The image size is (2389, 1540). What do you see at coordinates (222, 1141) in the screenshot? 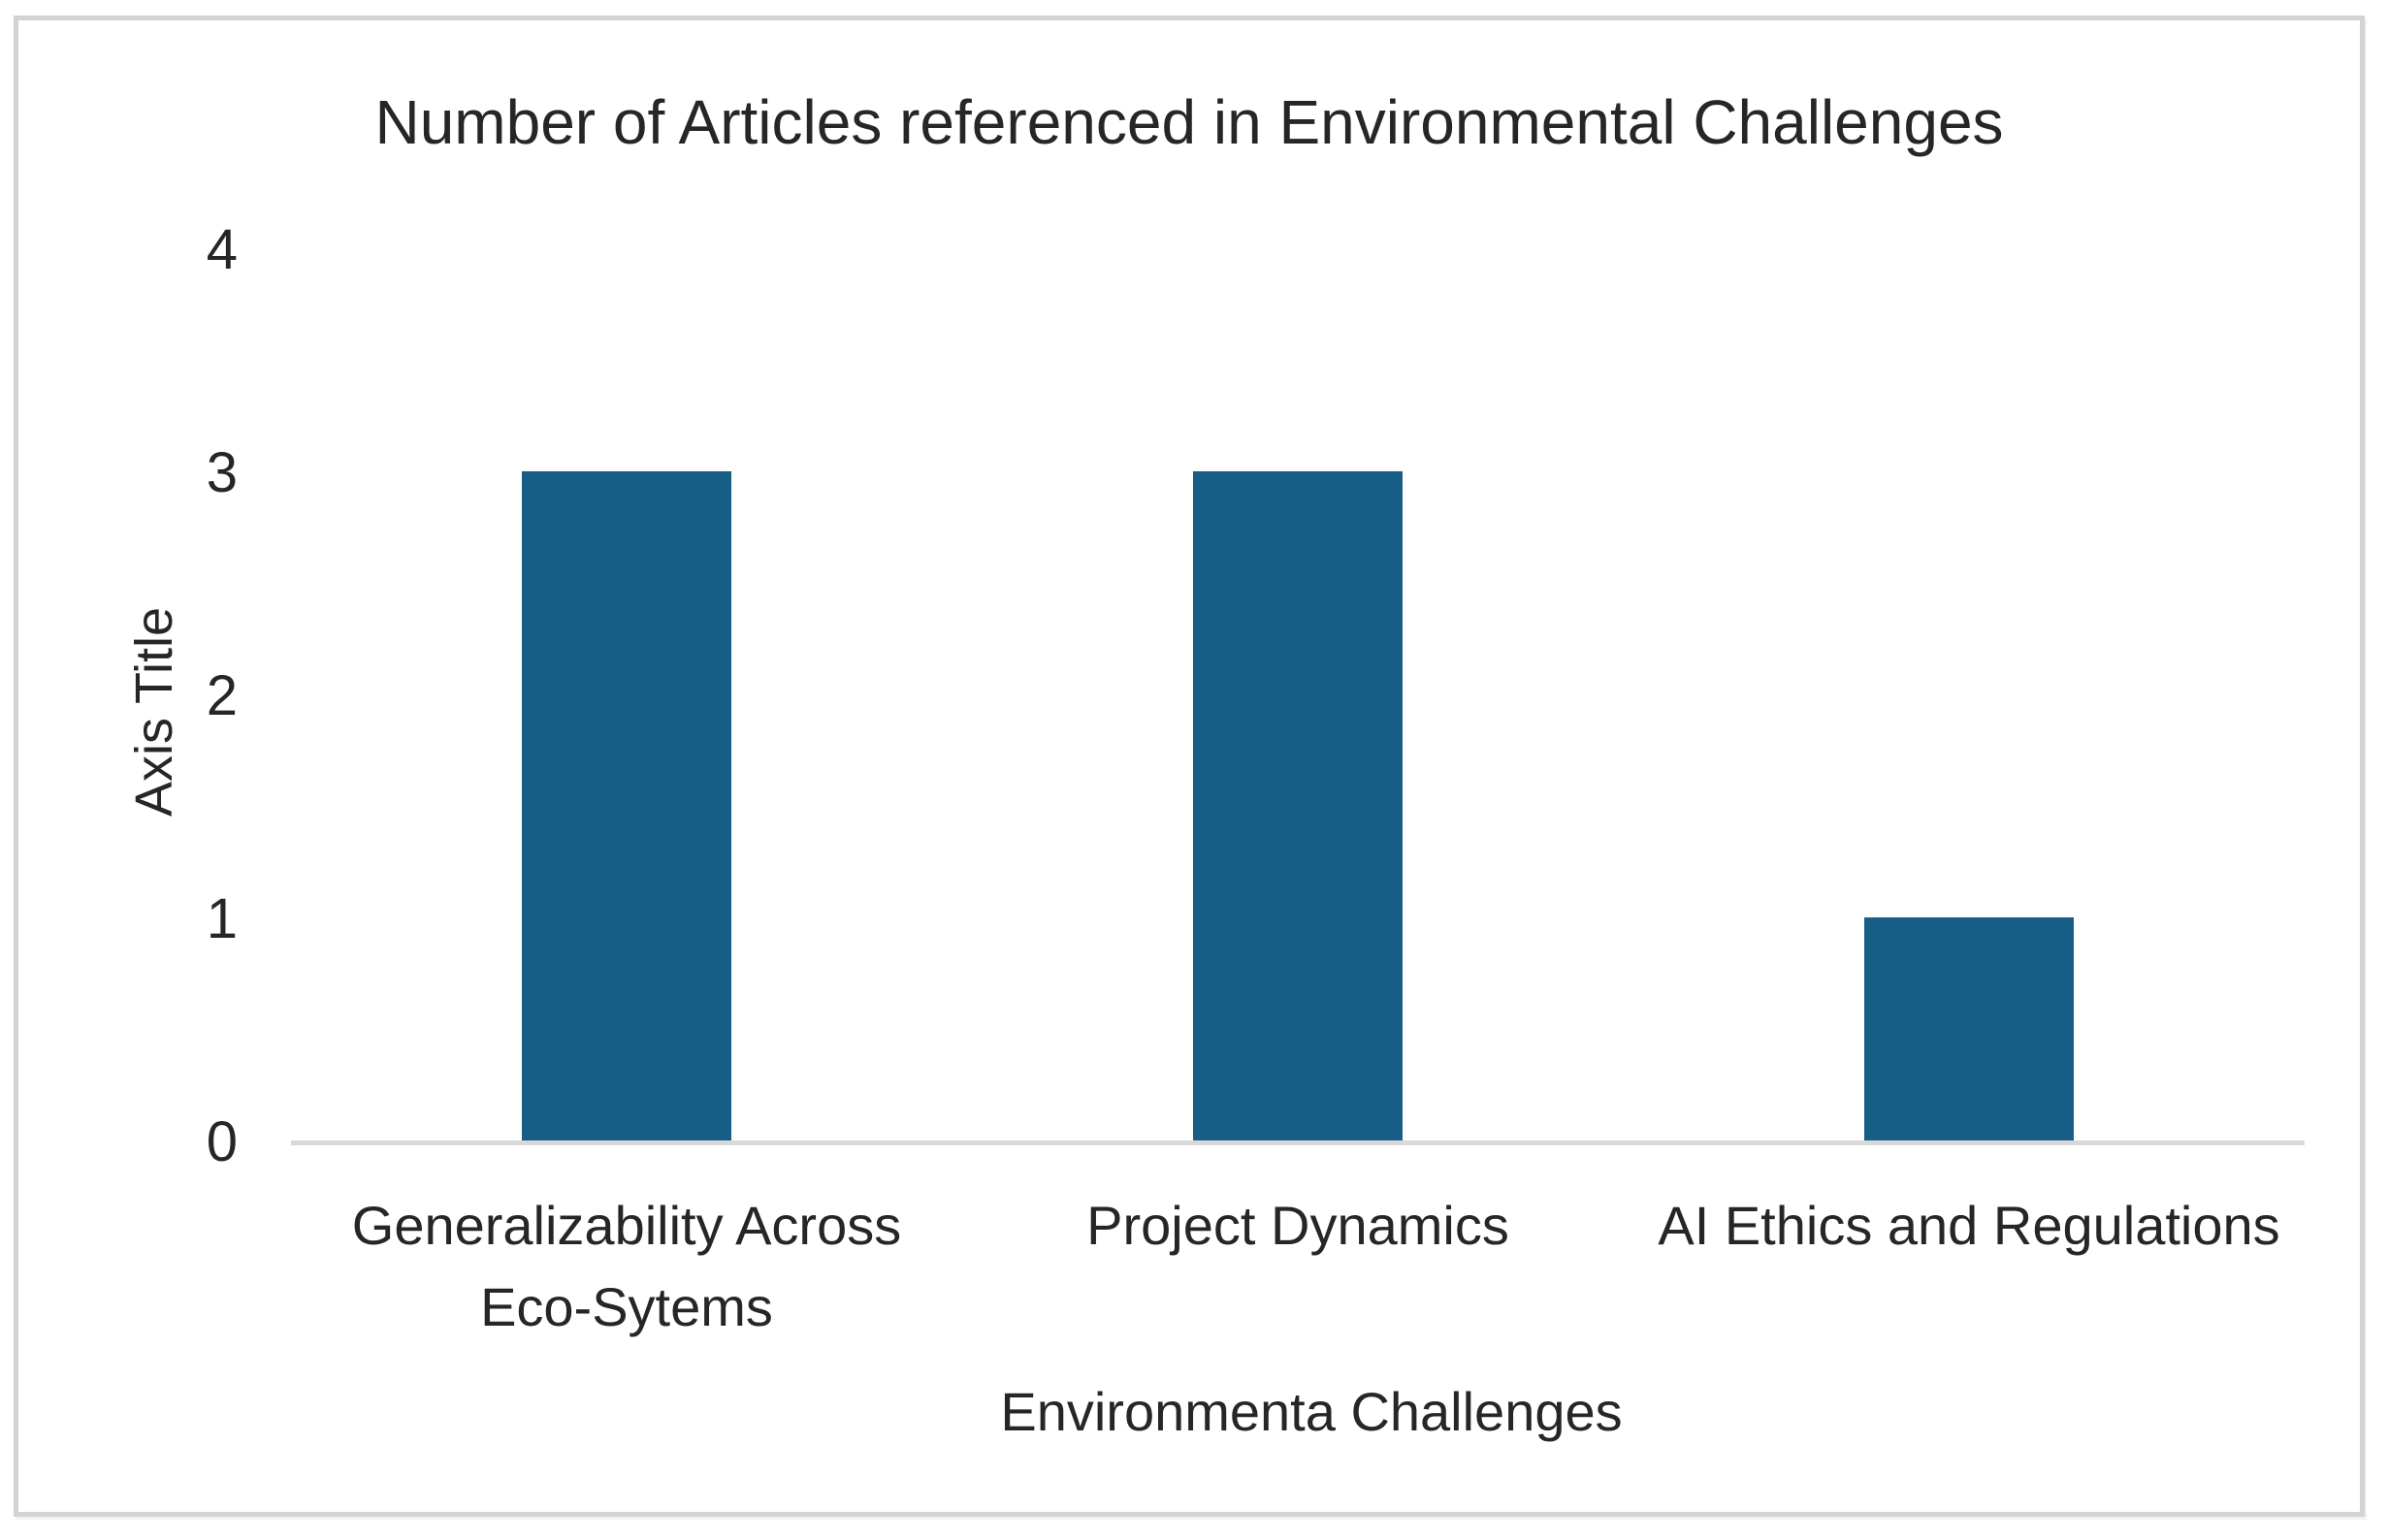
I see `y-tick-label: 0` at bounding box center [222, 1141].